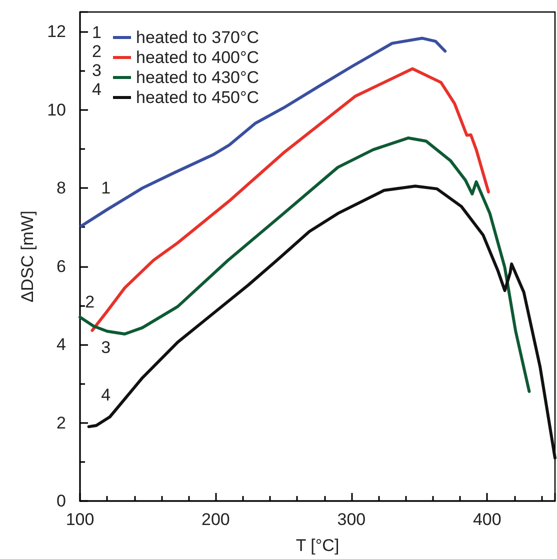 The width and height of the screenshot is (557, 559). What do you see at coordinates (61, 501) in the screenshot?
I see `y-tick-label: 0` at bounding box center [61, 501].